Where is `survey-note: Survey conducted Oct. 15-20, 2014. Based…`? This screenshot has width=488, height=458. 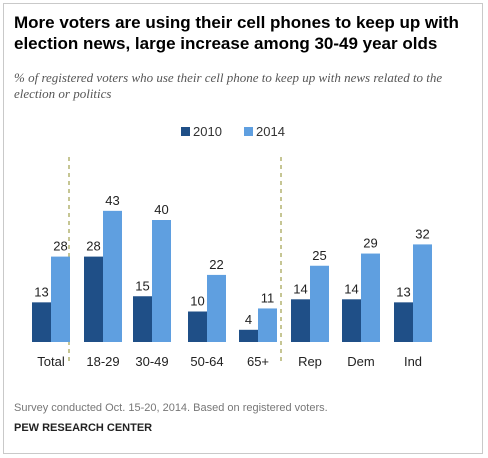
survey-note: Survey conducted Oct. 15-20, 2014. Based… is located at coordinates (171, 408).